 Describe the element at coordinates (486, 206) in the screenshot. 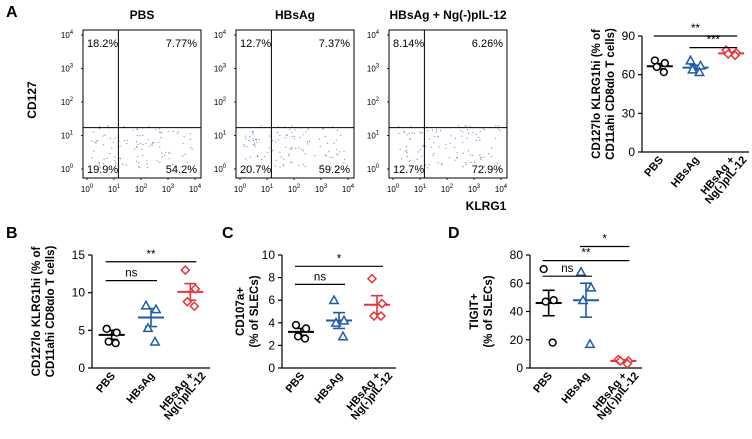

I see `flow-xlabel: KLRG1` at that location.